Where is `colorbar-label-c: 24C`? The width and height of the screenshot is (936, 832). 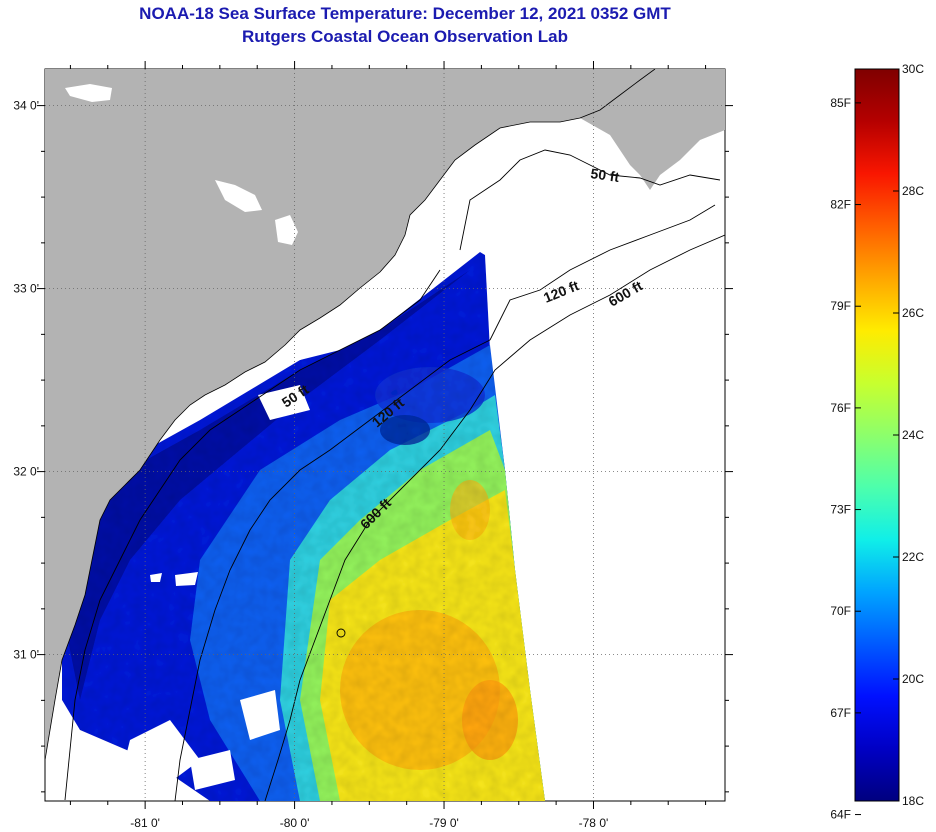
colorbar-label-c: 24C is located at coordinates (913, 435).